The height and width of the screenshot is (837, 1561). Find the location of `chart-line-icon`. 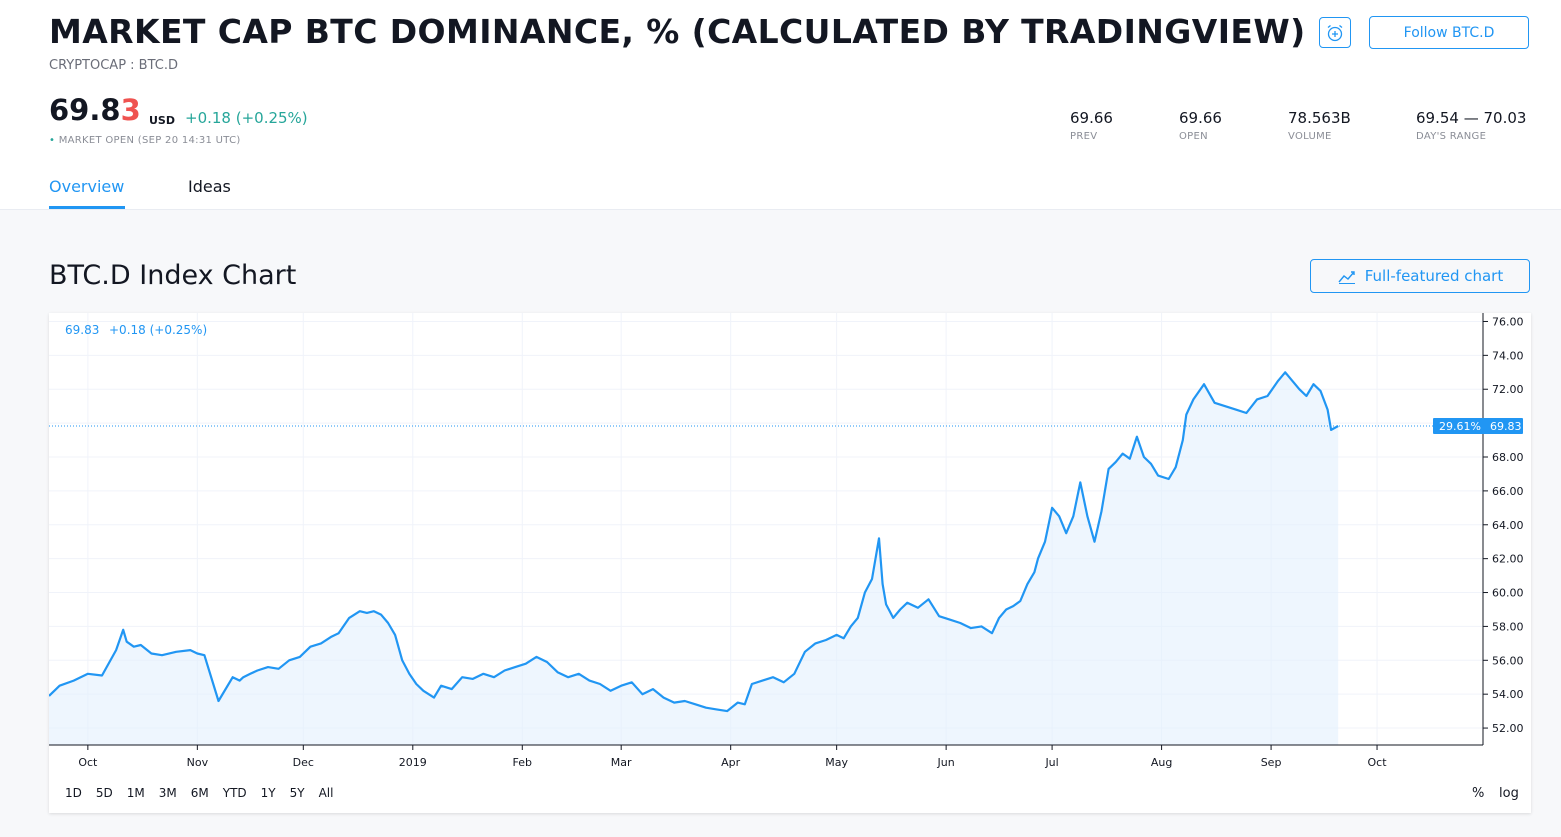

chart-line-icon is located at coordinates (1346, 277).